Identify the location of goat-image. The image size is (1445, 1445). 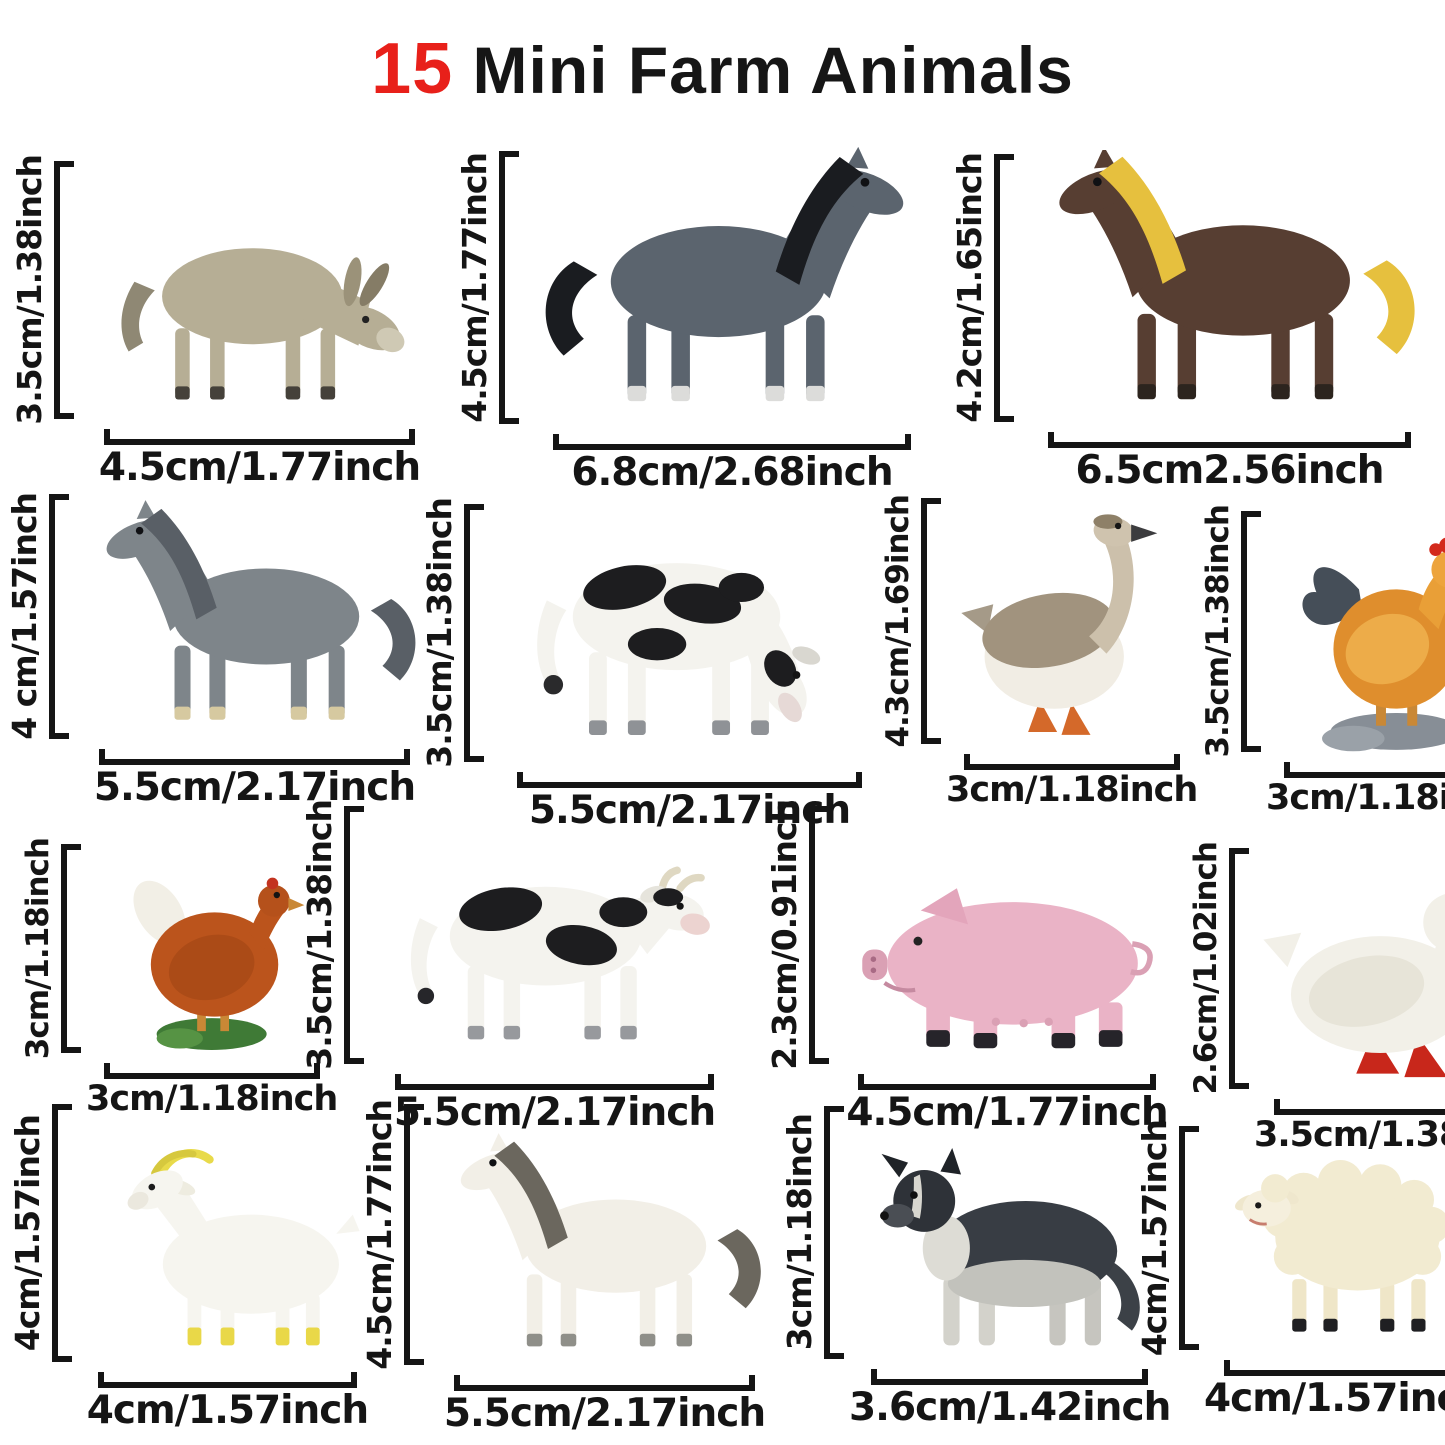
(227, 1233).